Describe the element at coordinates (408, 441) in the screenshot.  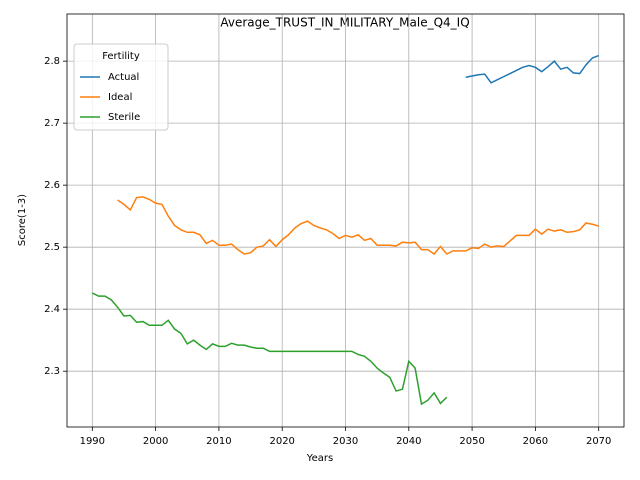
I see `x-tick-label: 2040` at that location.